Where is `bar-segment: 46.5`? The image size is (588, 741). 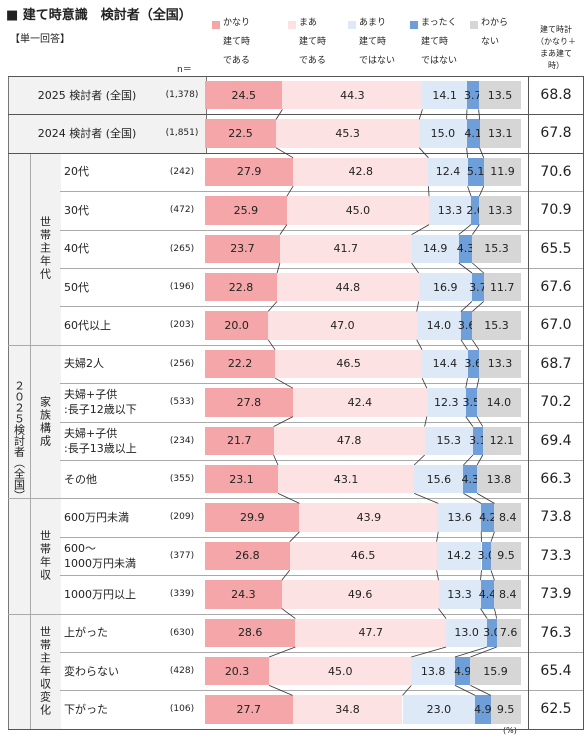 bar-segment: 46.5 is located at coordinates (349, 364).